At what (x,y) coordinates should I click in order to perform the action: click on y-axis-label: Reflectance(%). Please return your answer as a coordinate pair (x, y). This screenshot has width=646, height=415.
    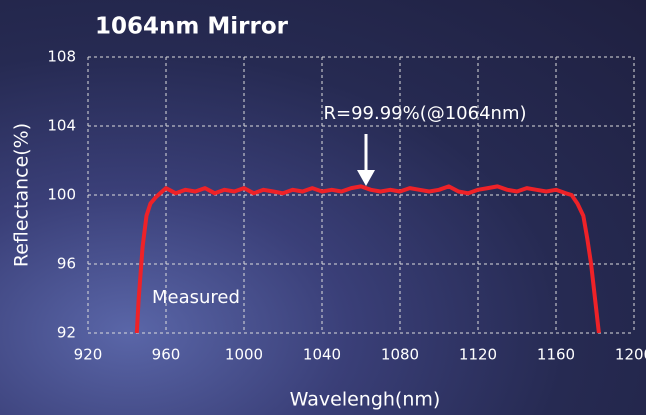
    Looking at the image, I should click on (22, 195).